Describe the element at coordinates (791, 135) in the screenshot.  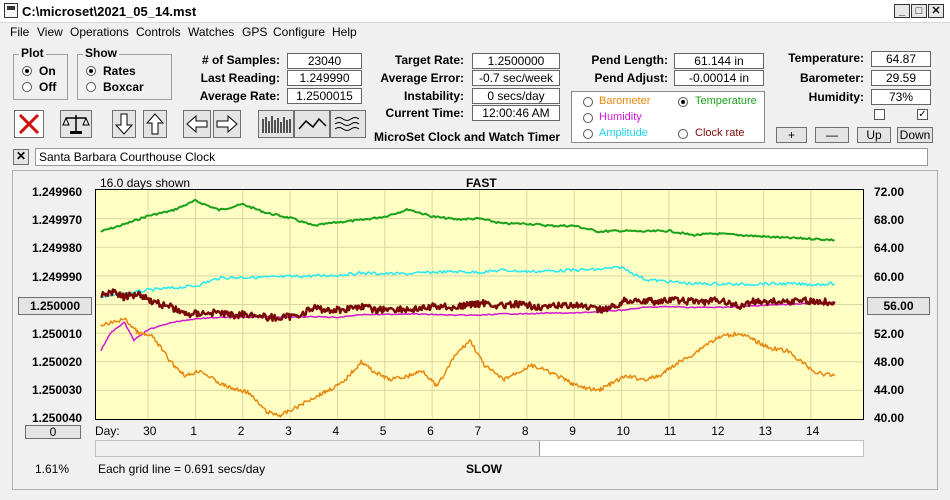
I see `plus-button: +` at that location.